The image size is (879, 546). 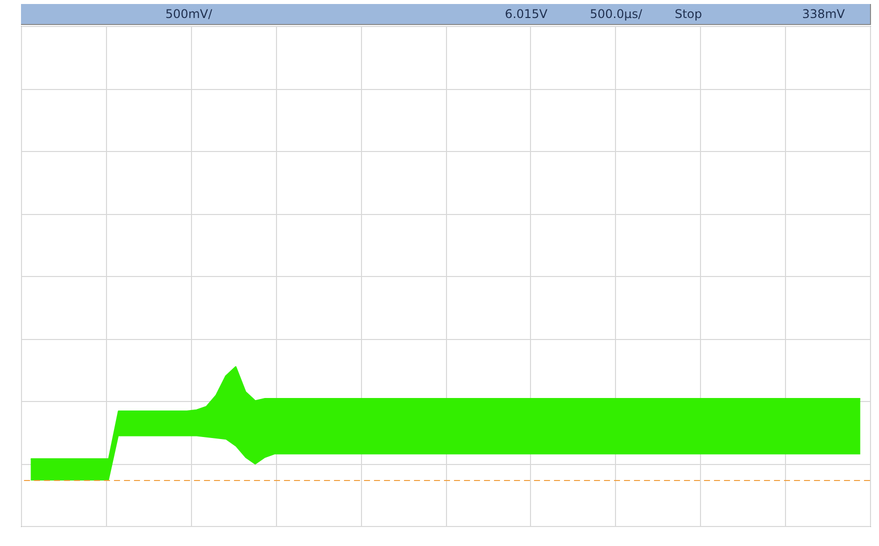 What do you see at coordinates (526, 14) in the screenshot?
I see `text: 6.015V` at bounding box center [526, 14].